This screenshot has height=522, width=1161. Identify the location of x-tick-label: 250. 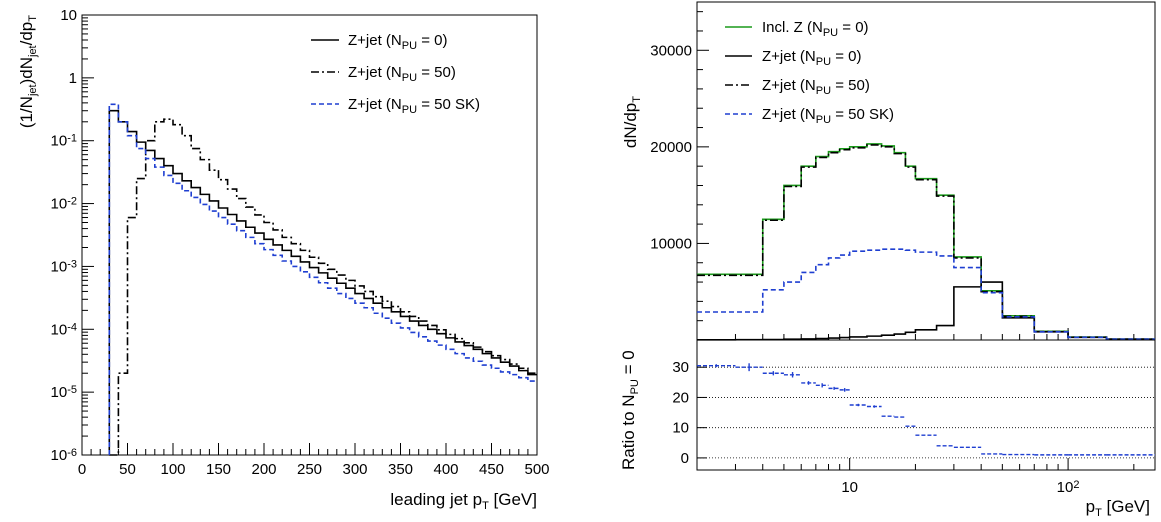
(309, 469).